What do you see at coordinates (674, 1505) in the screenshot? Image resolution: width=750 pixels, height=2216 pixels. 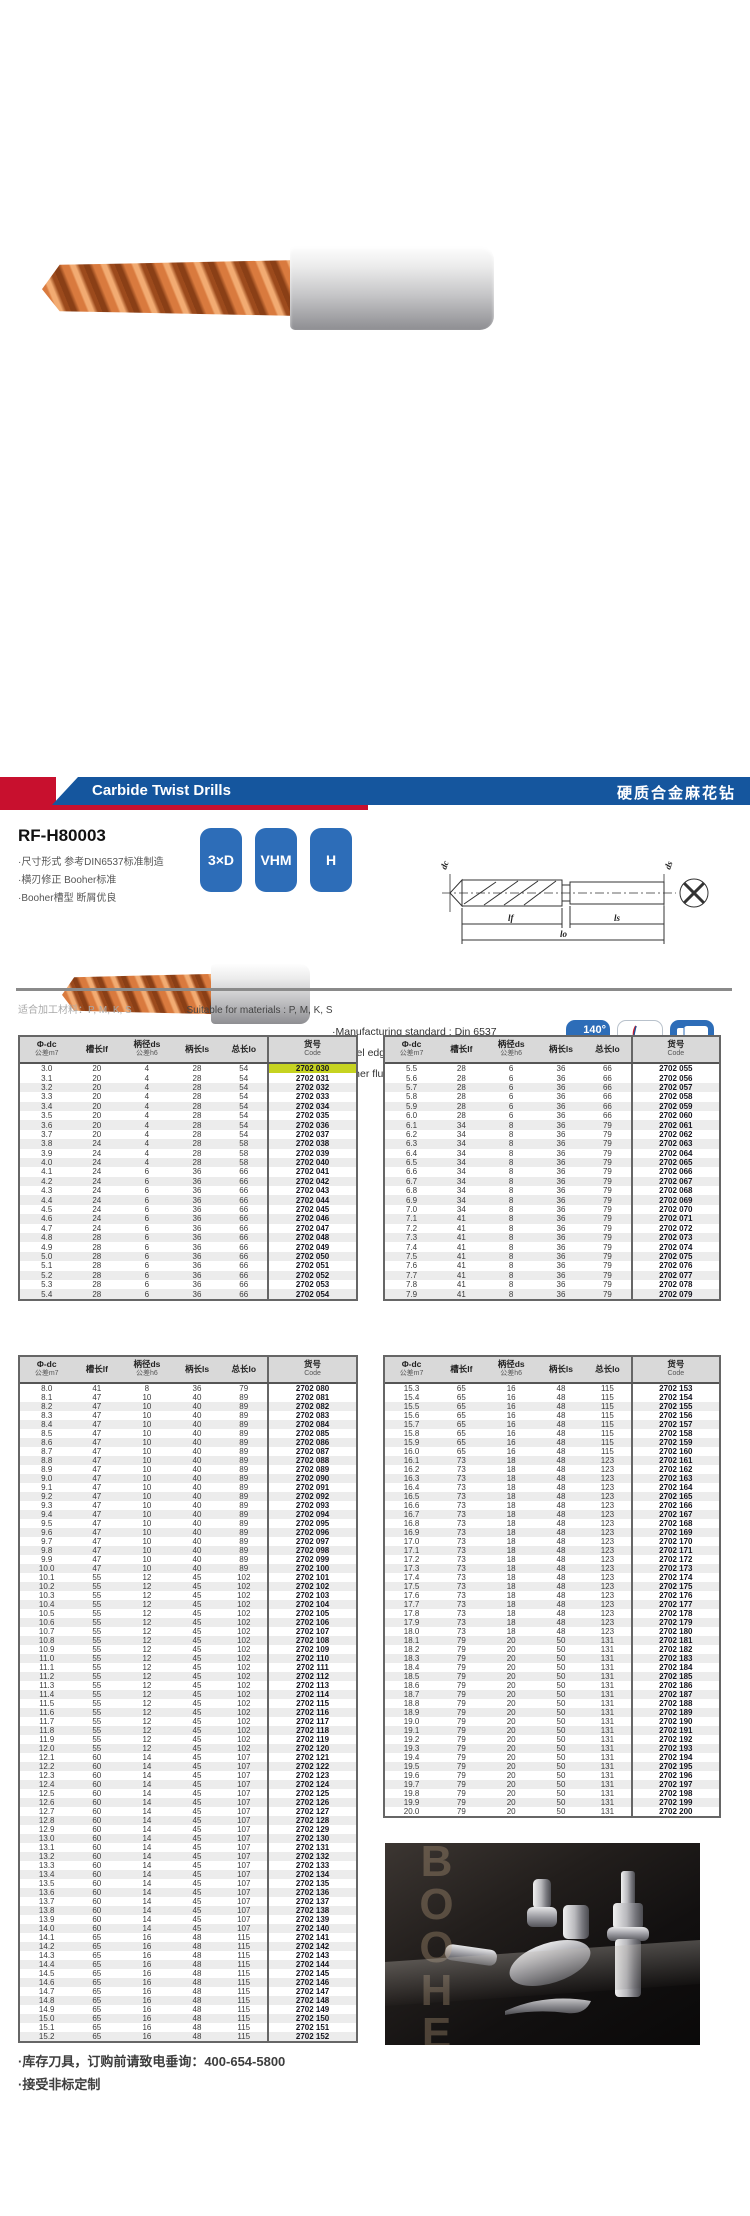 I see `order-code: 2702 166` at bounding box center [674, 1505].